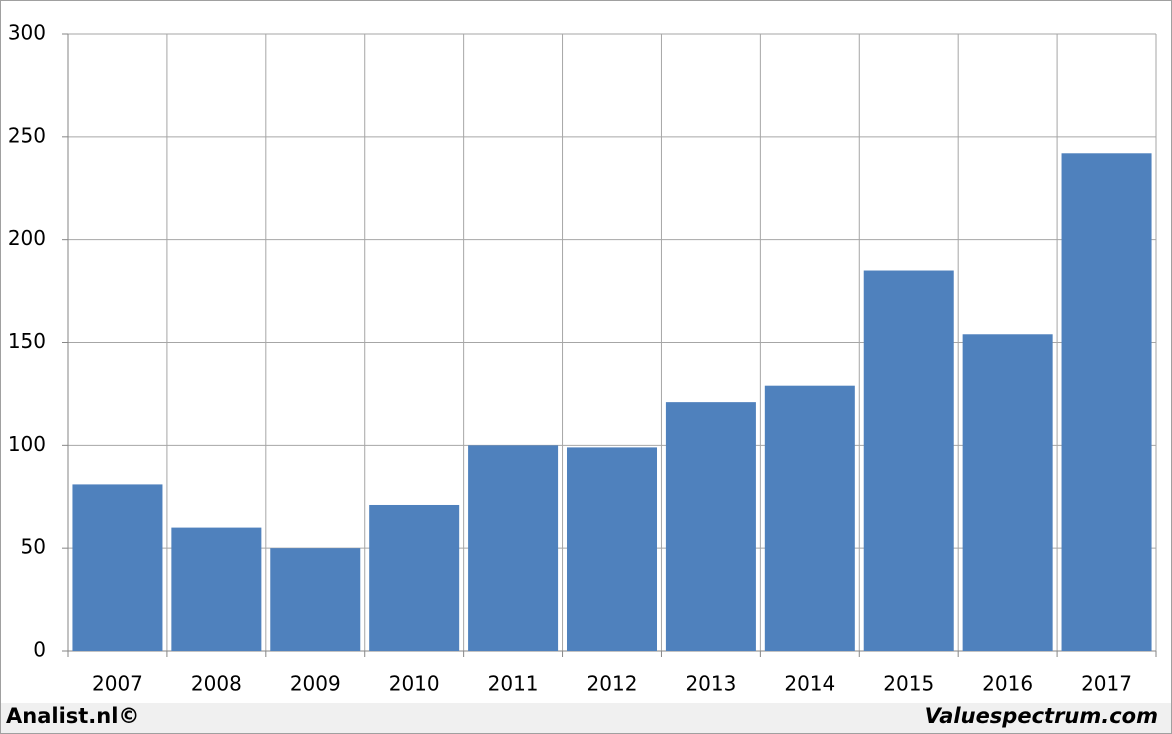  What do you see at coordinates (908, 684) in the screenshot?
I see `x-tick-label: 2015` at bounding box center [908, 684].